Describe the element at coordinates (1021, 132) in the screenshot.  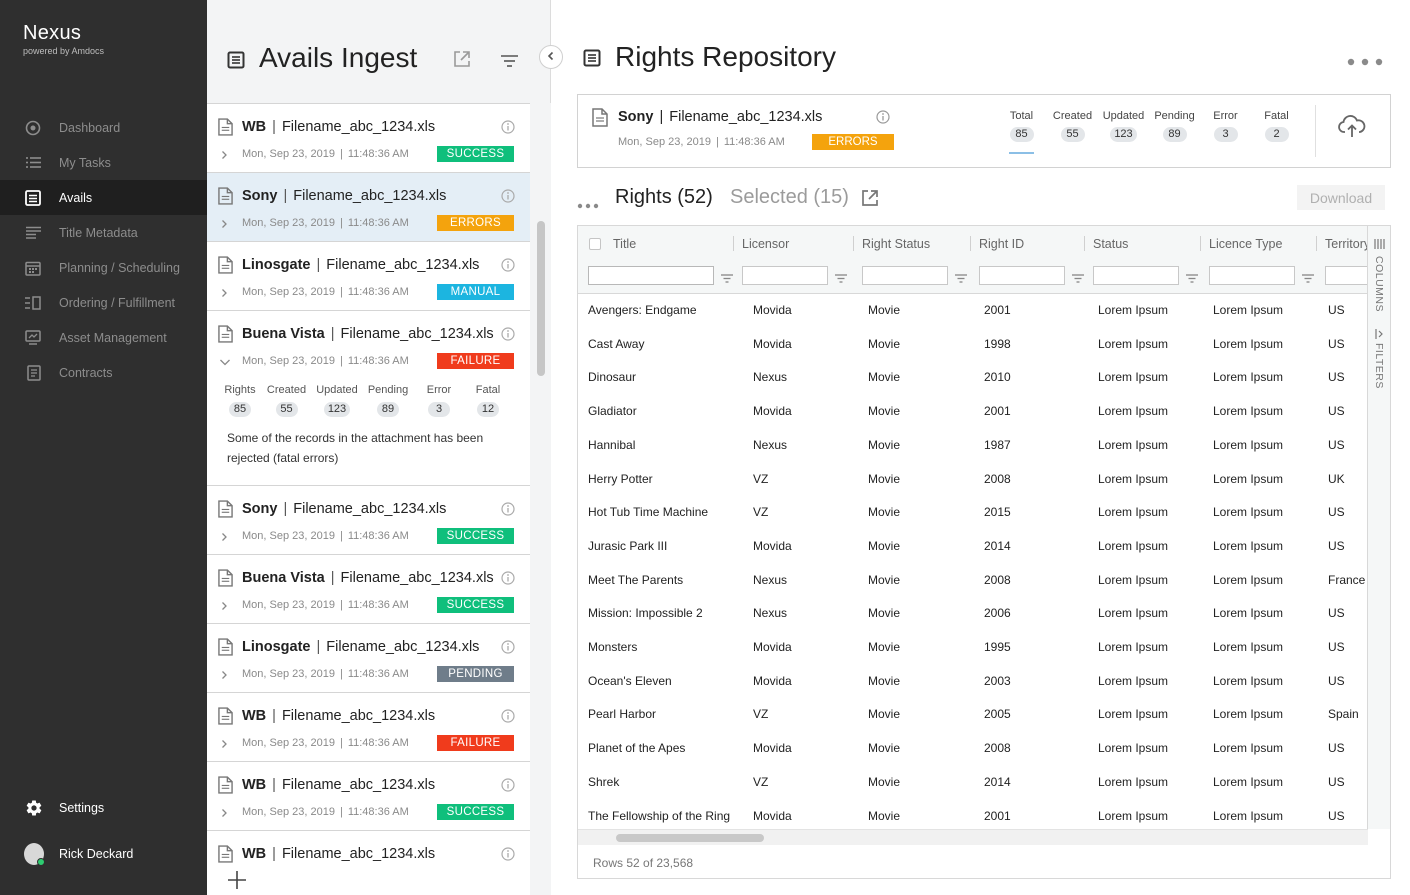
I see `summary-stat-total: Total 85` at that location.